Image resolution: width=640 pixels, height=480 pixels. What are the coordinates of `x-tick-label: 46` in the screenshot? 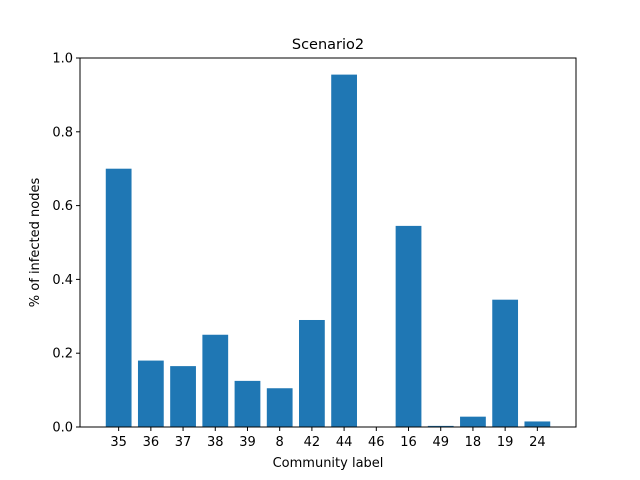 It's located at (376, 442).